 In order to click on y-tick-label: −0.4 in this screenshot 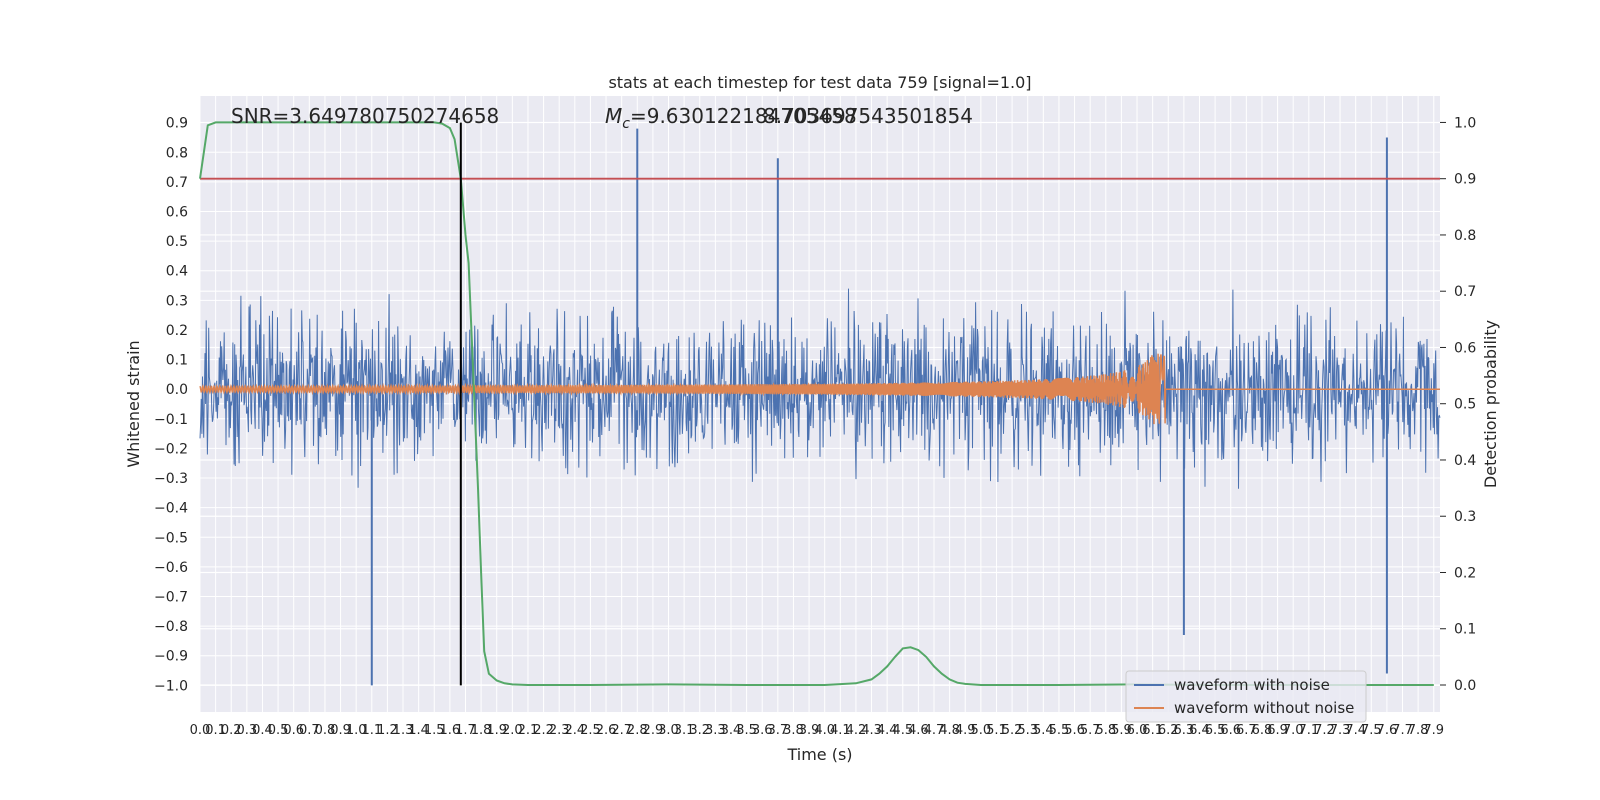, I will do `click(171, 509)`.